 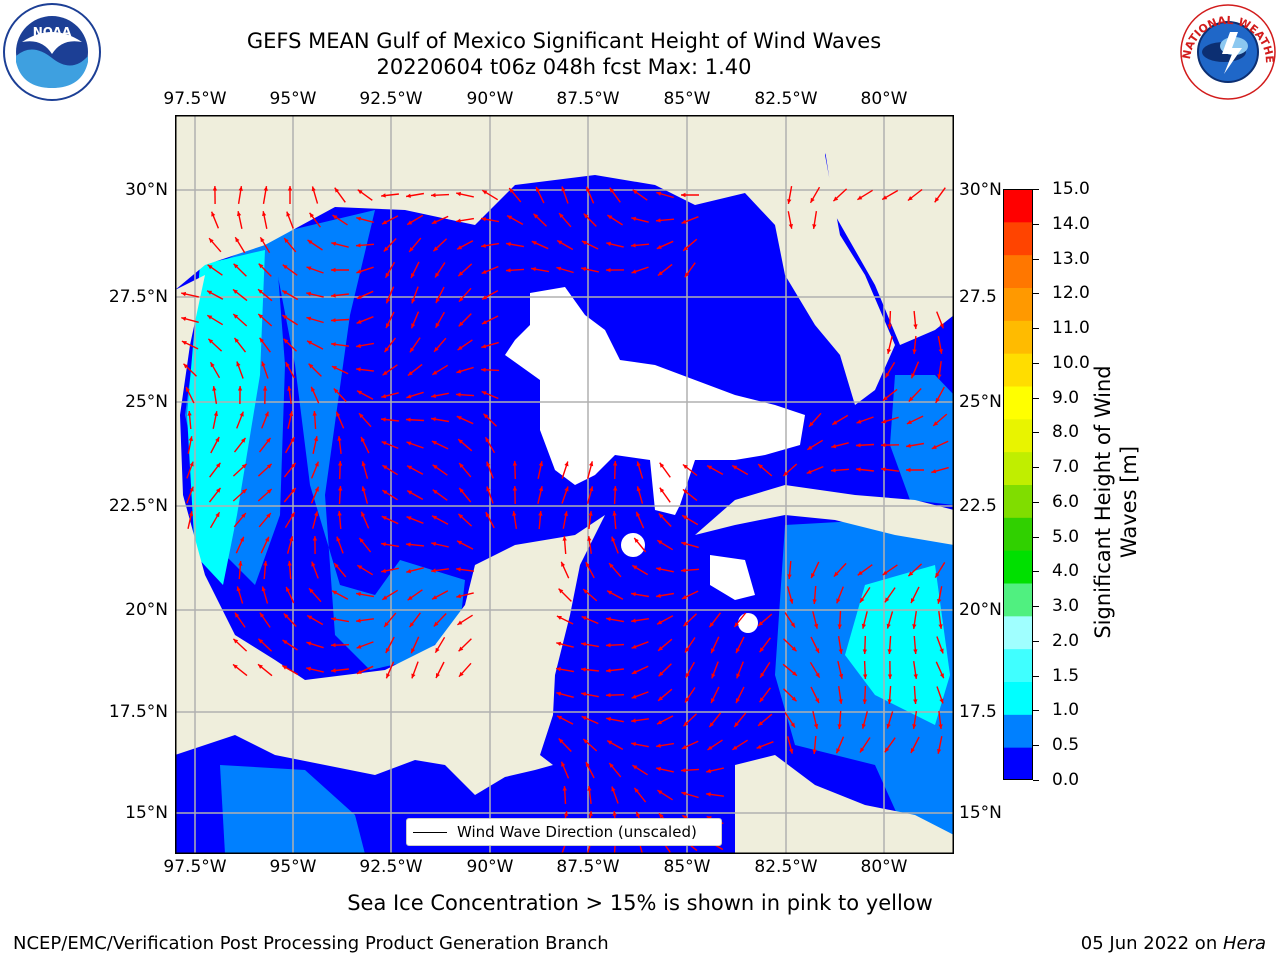 I want to click on lat-label-left: 25°N, so click(x=146, y=402).